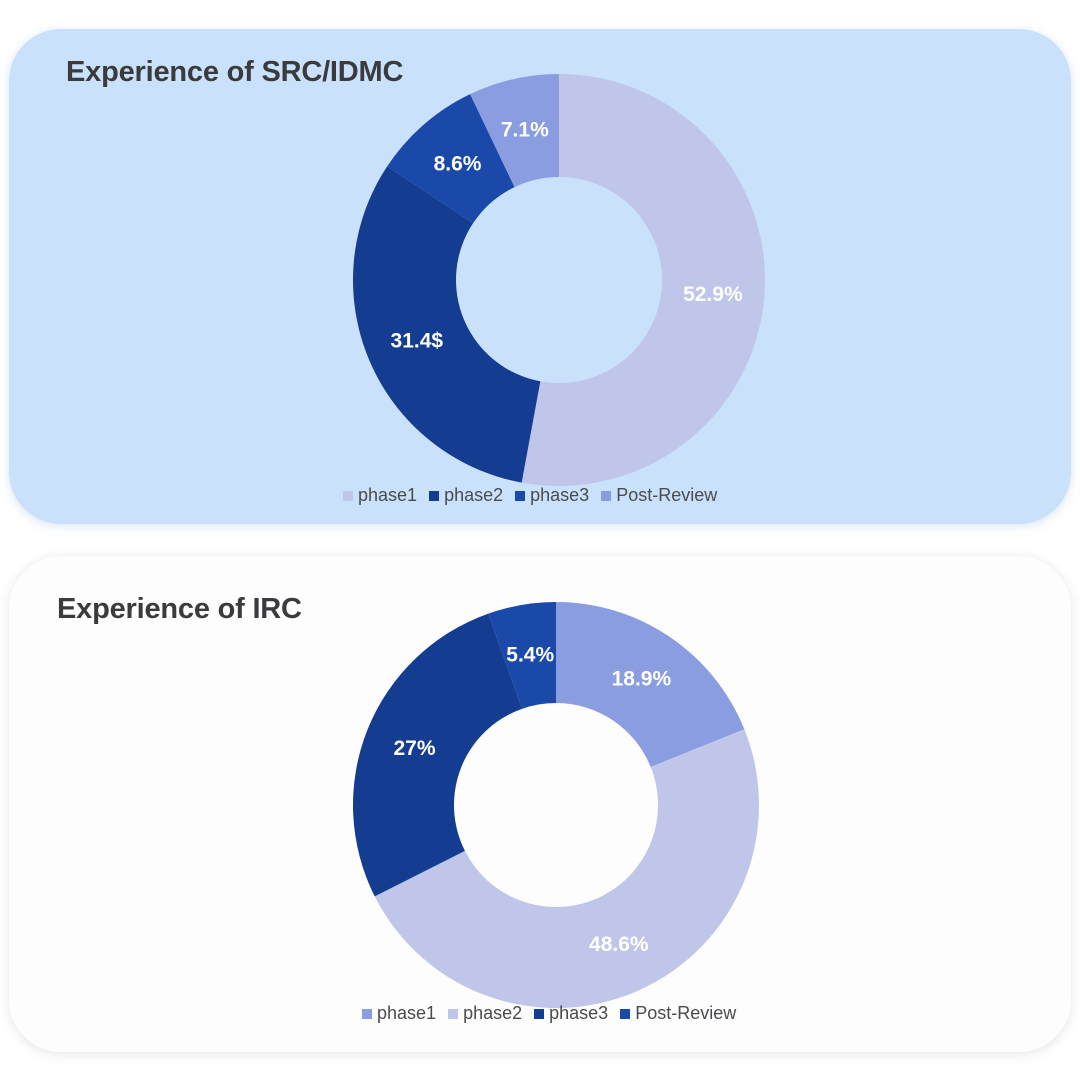 This screenshot has height=1080, width=1080. I want to click on slice-data-label: 18.9%, so click(642, 679).